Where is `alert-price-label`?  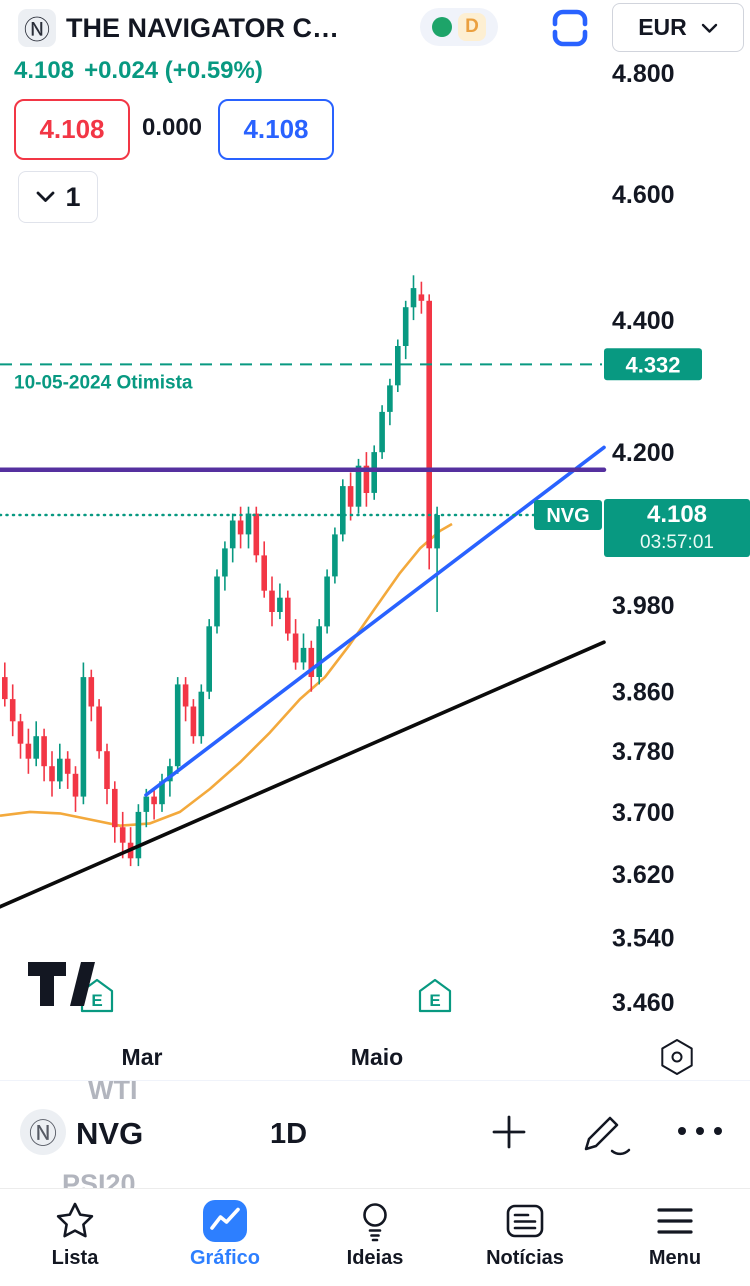
alert-price-label is located at coordinates (653, 364).